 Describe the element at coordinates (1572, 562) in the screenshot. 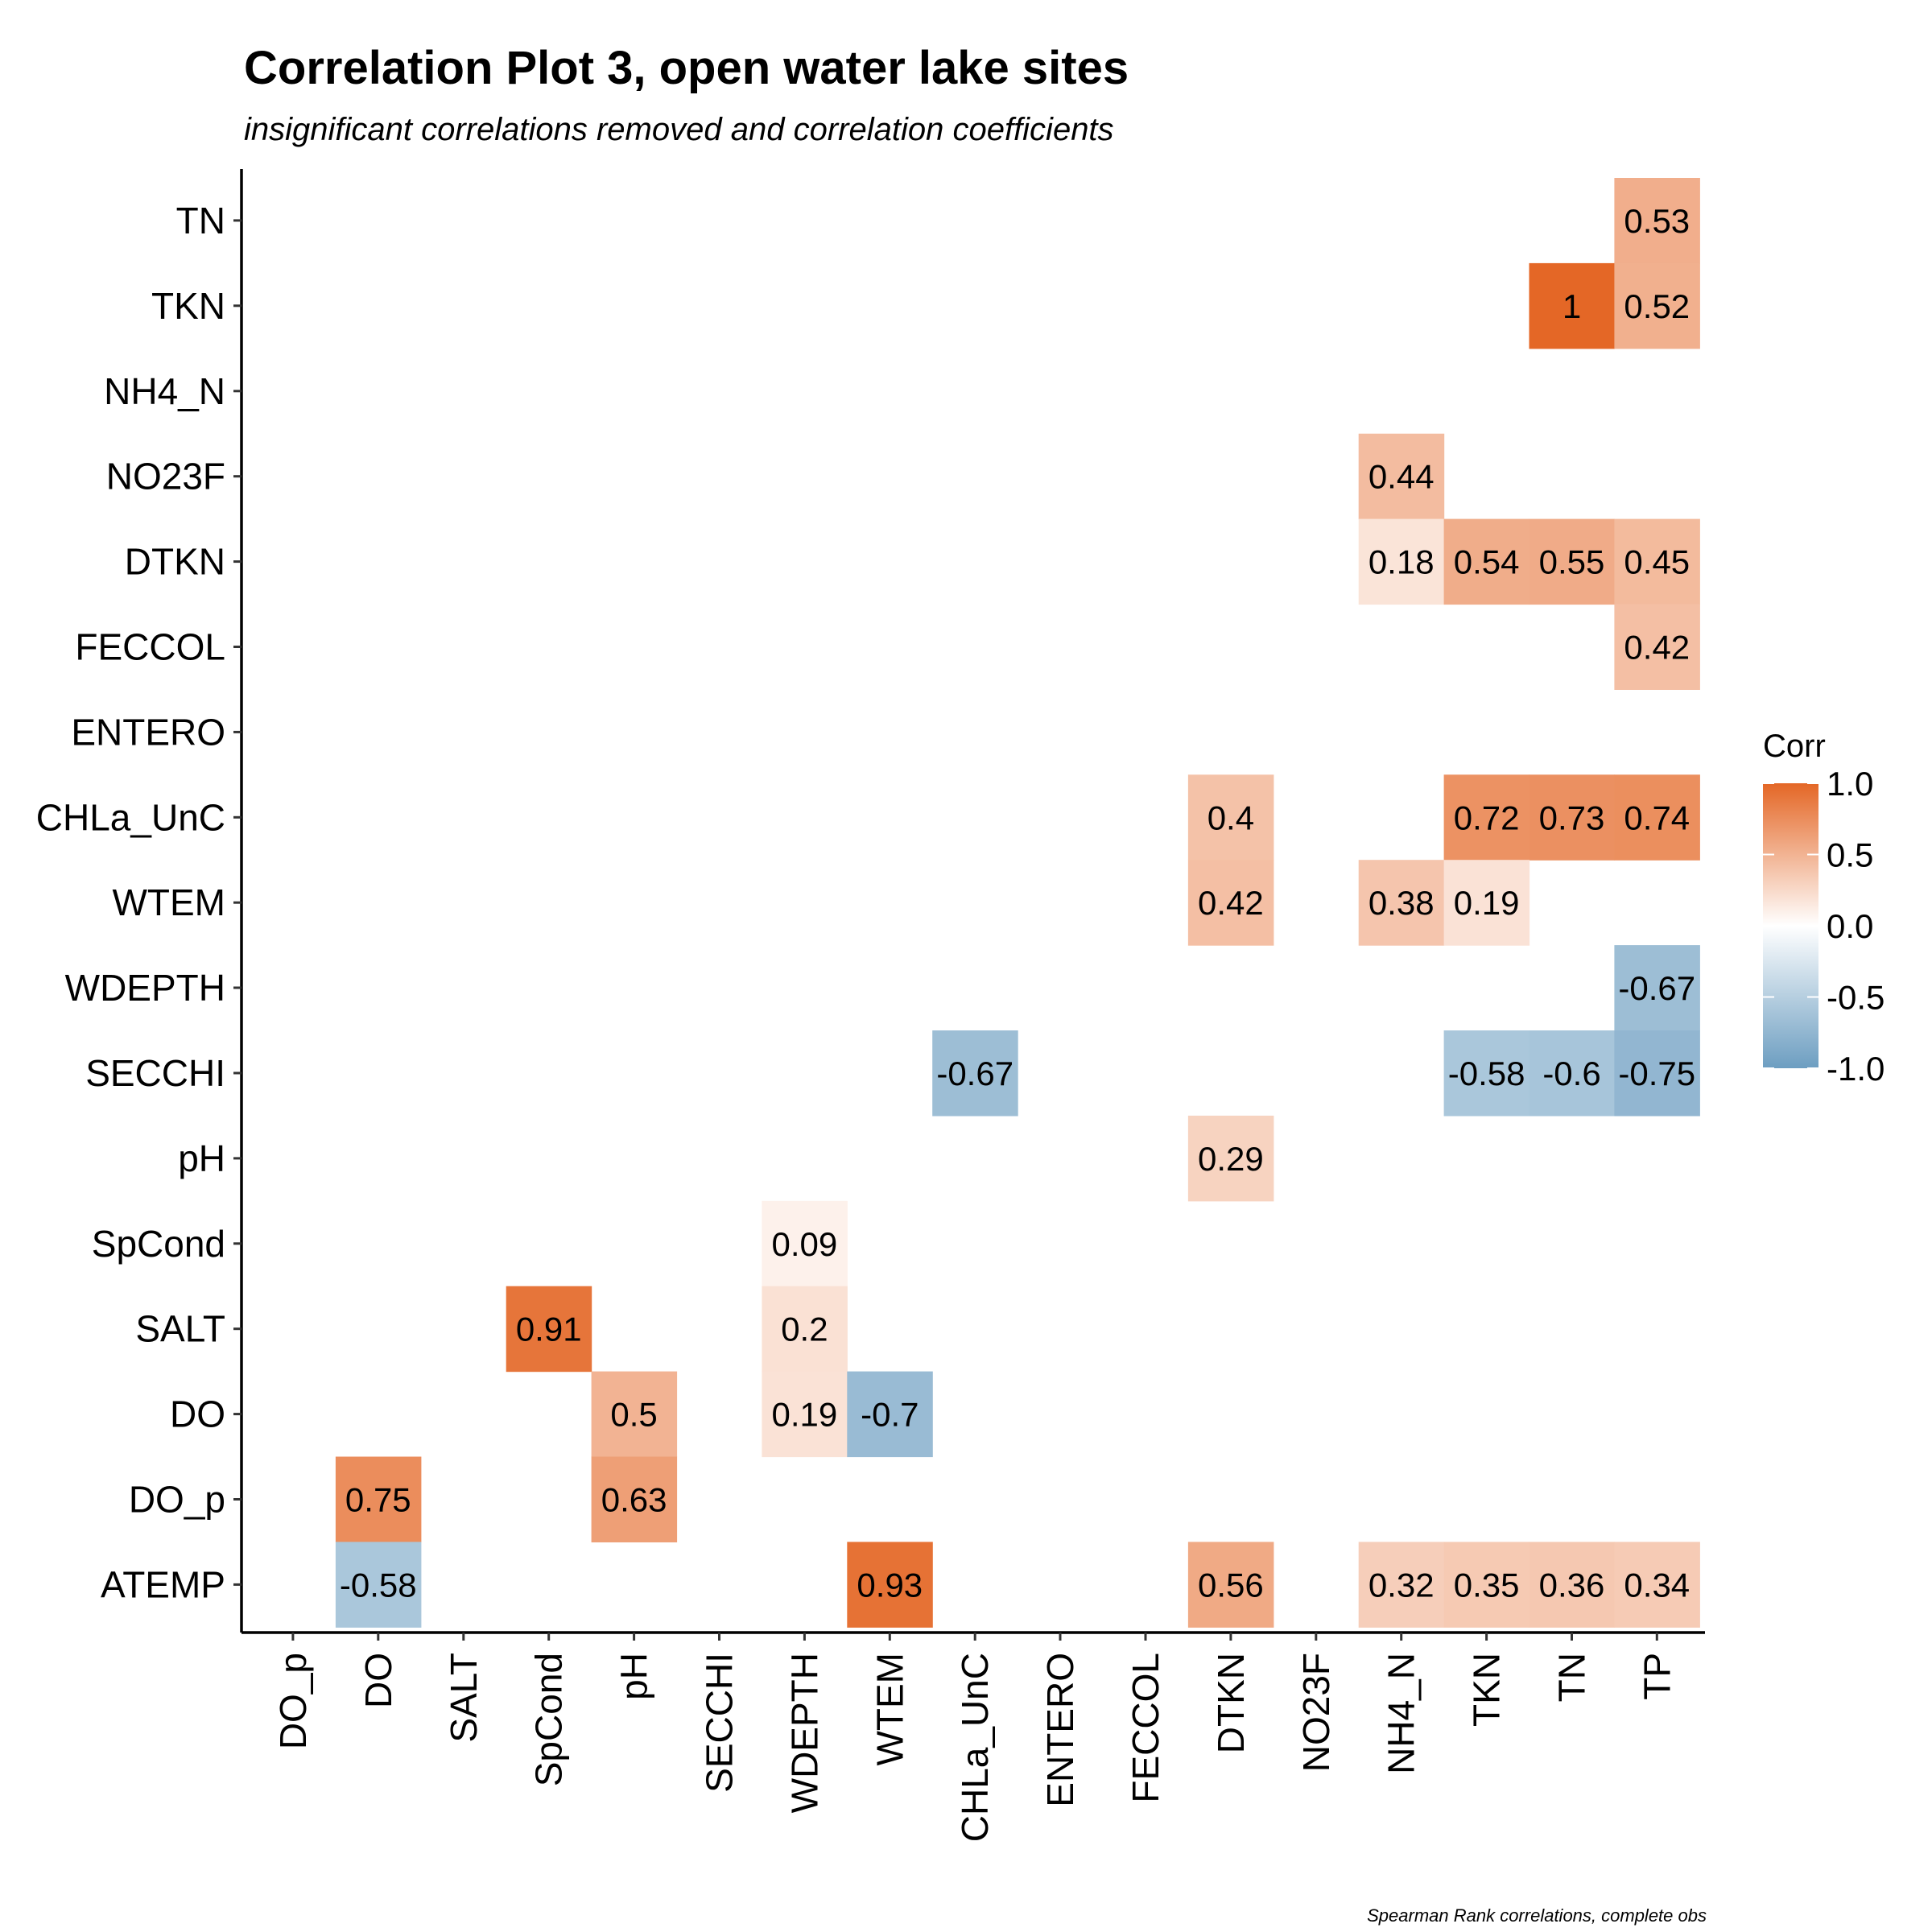

I see `cell-value-label: 0.55` at that location.